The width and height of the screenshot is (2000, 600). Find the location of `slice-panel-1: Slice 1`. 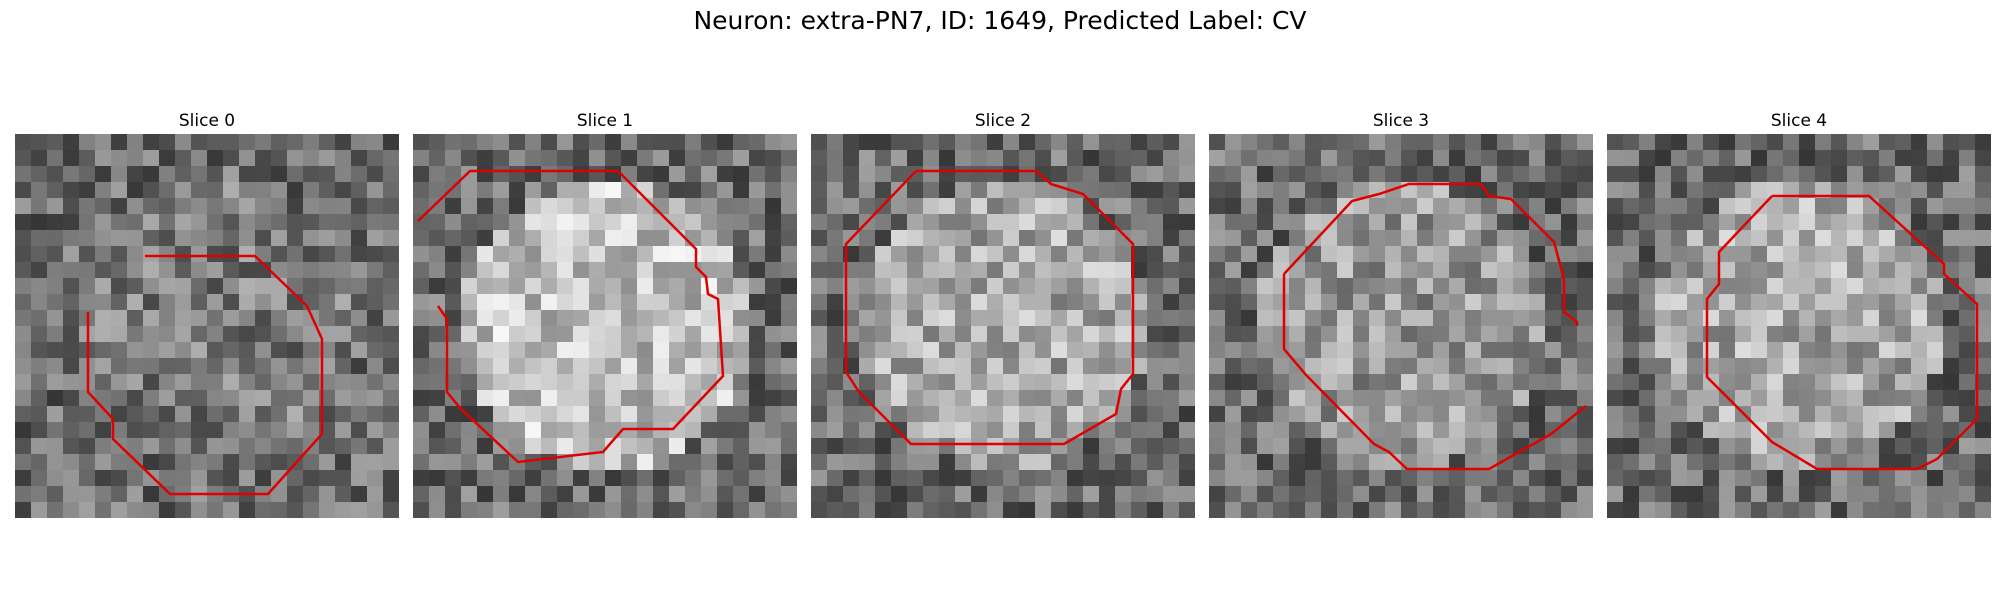

slice-panel-1: Slice 1 is located at coordinates (605, 313).